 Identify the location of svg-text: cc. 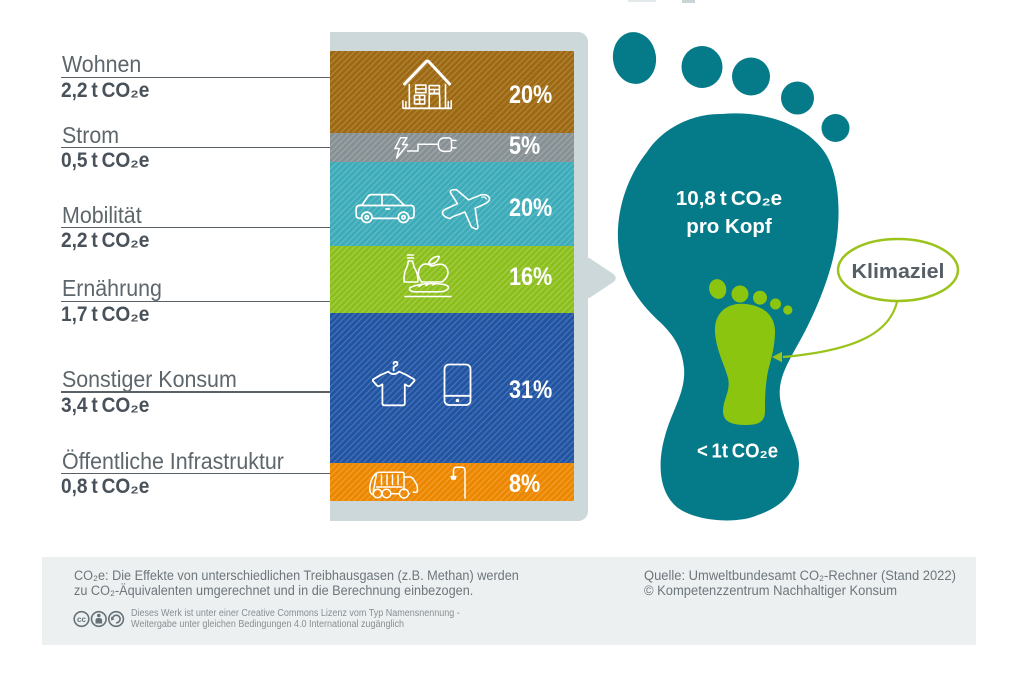
(81, 619).